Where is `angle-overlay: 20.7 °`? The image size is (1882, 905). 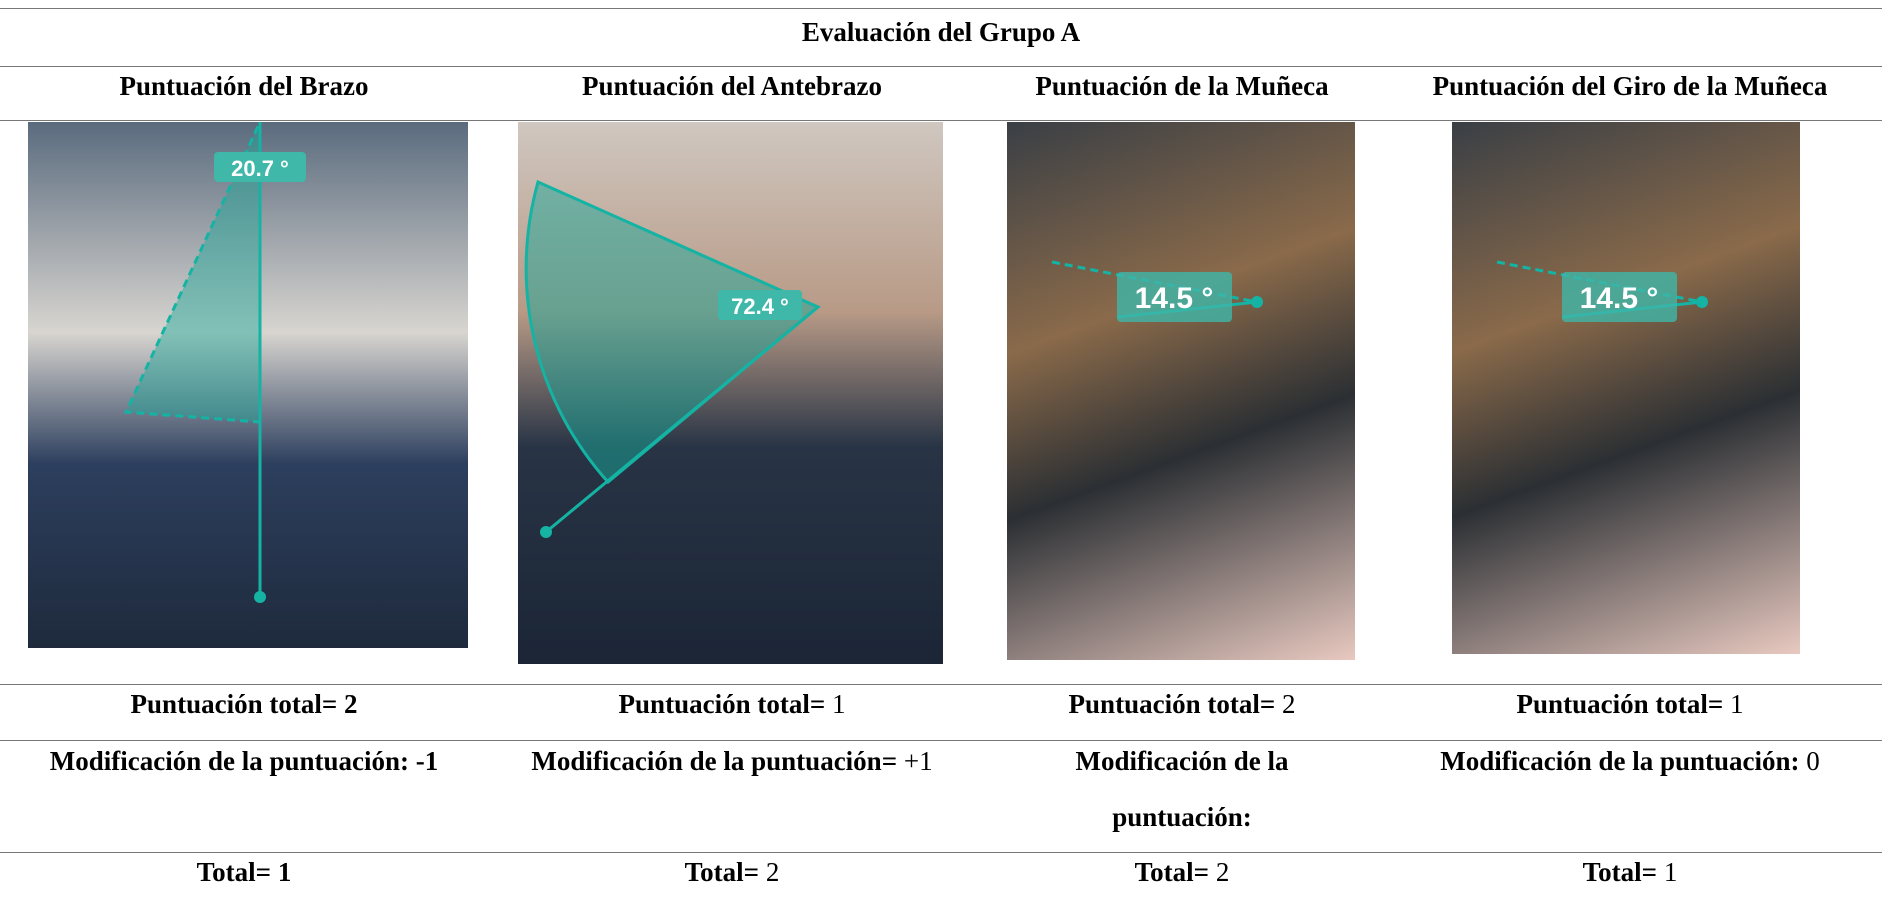 angle-overlay: 20.7 ° is located at coordinates (214, 362).